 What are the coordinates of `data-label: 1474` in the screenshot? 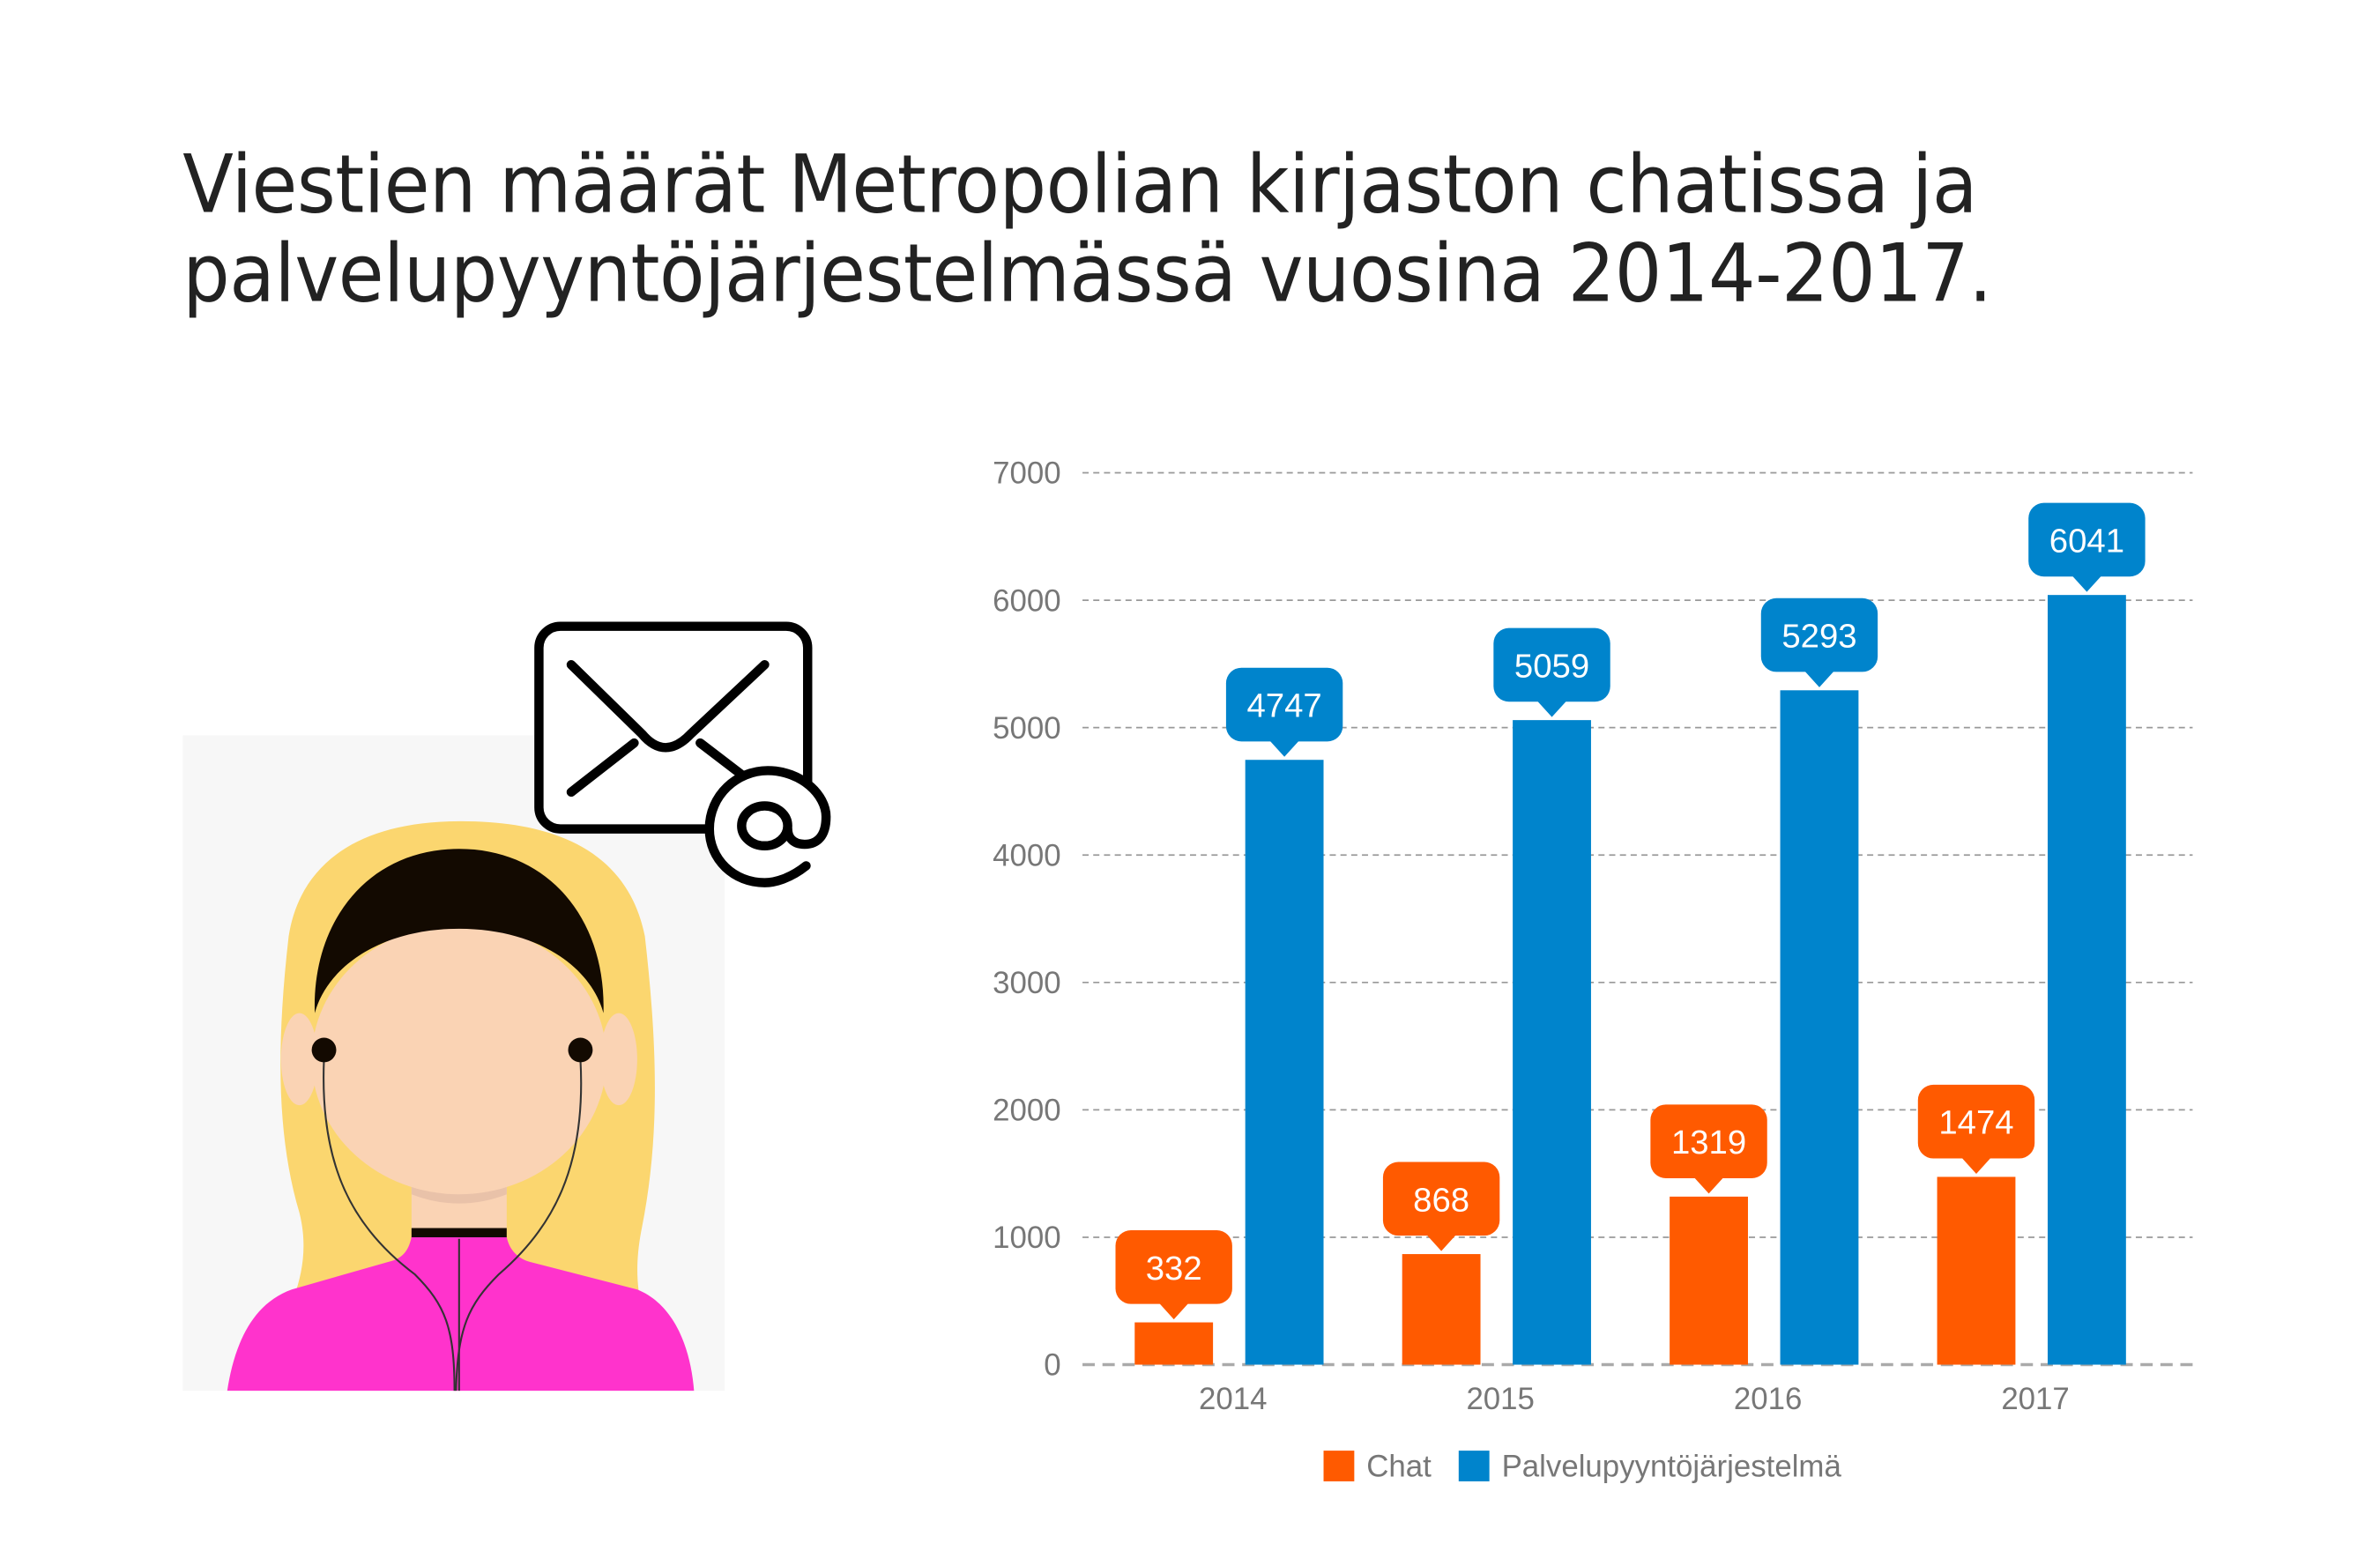 It's located at (1975, 1123).